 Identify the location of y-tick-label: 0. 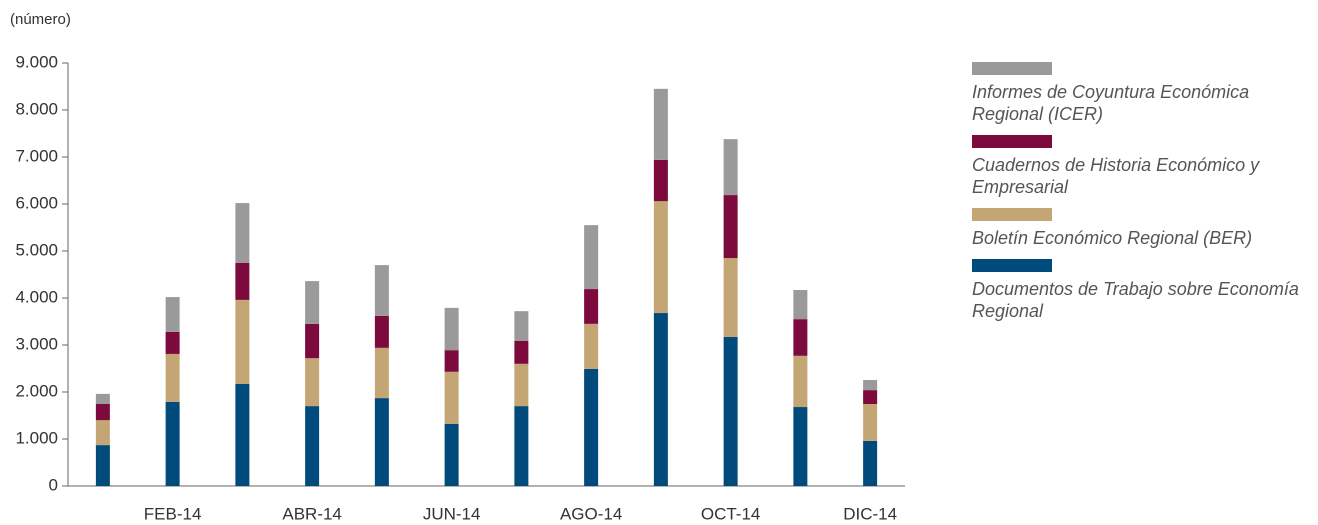
(53, 484).